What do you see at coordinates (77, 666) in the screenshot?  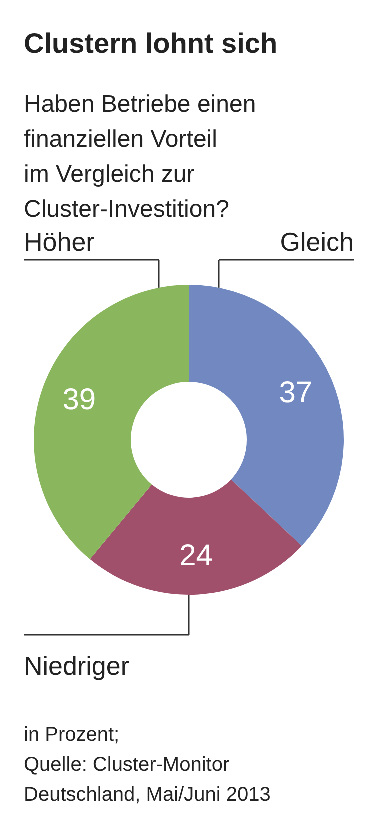 I see `slice-label: Niedriger` at bounding box center [77, 666].